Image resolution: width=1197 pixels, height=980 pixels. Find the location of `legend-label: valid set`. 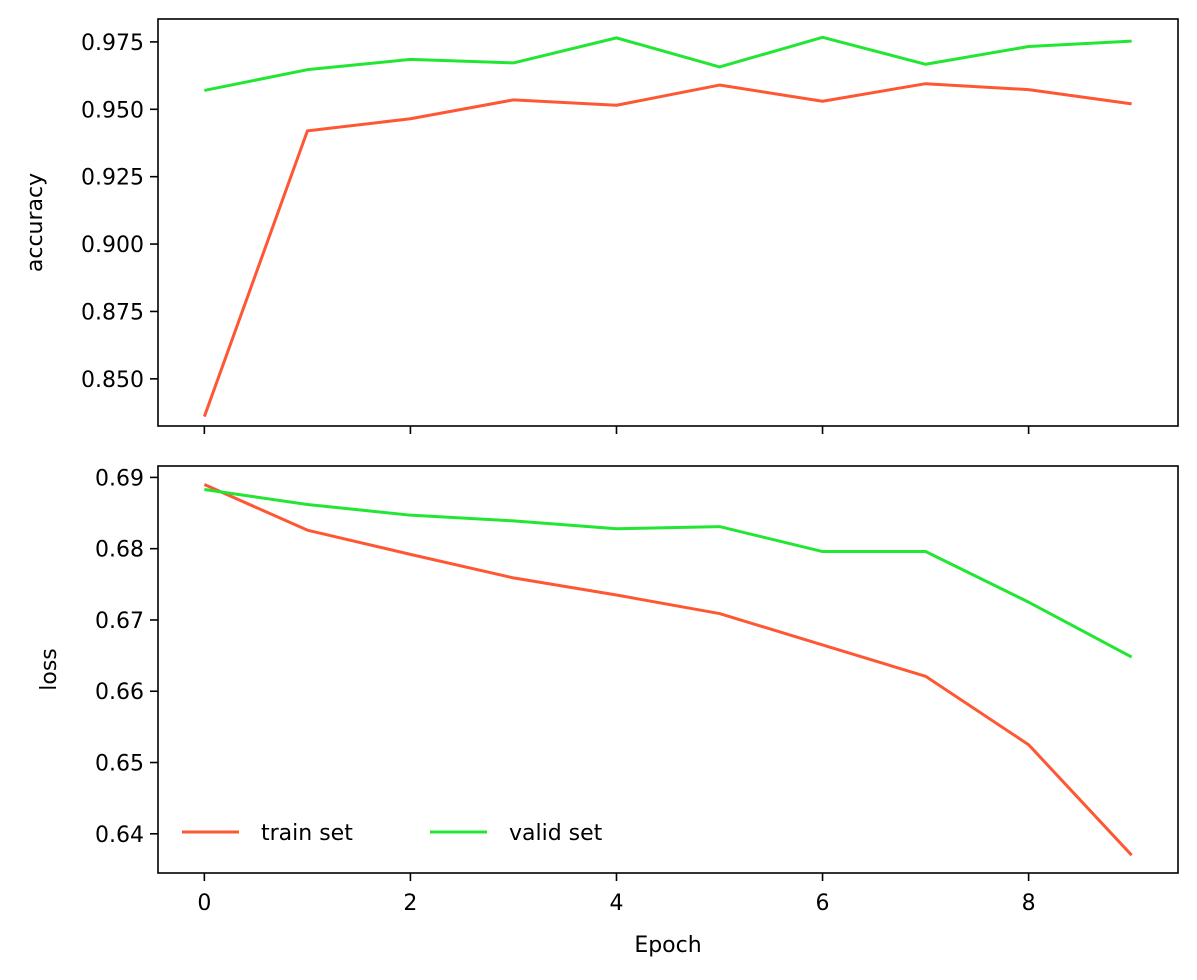

legend-label: valid set is located at coordinates (556, 833).